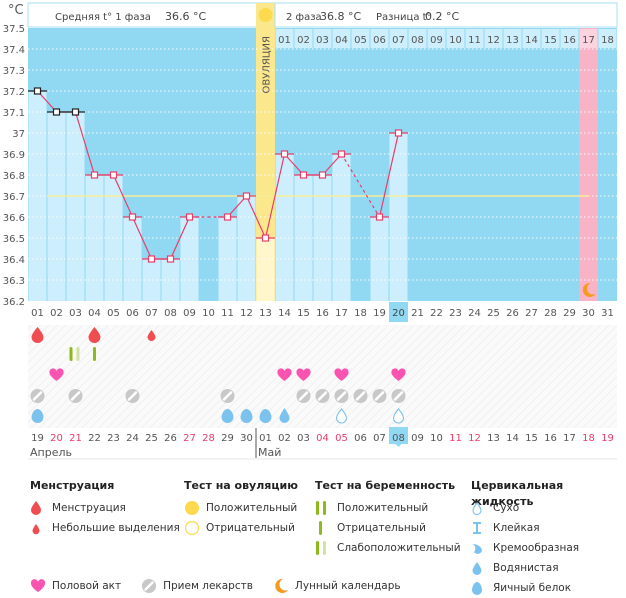 The image size is (626, 598). What do you see at coordinates (569, 313) in the screenshot?
I see `cycle-day-label: 29` at bounding box center [569, 313].